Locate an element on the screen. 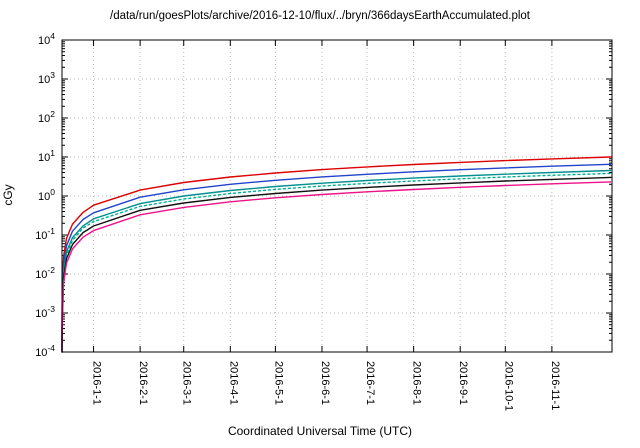 This screenshot has width=640, height=448. svg-text: 10² is located at coordinates (46, 117).